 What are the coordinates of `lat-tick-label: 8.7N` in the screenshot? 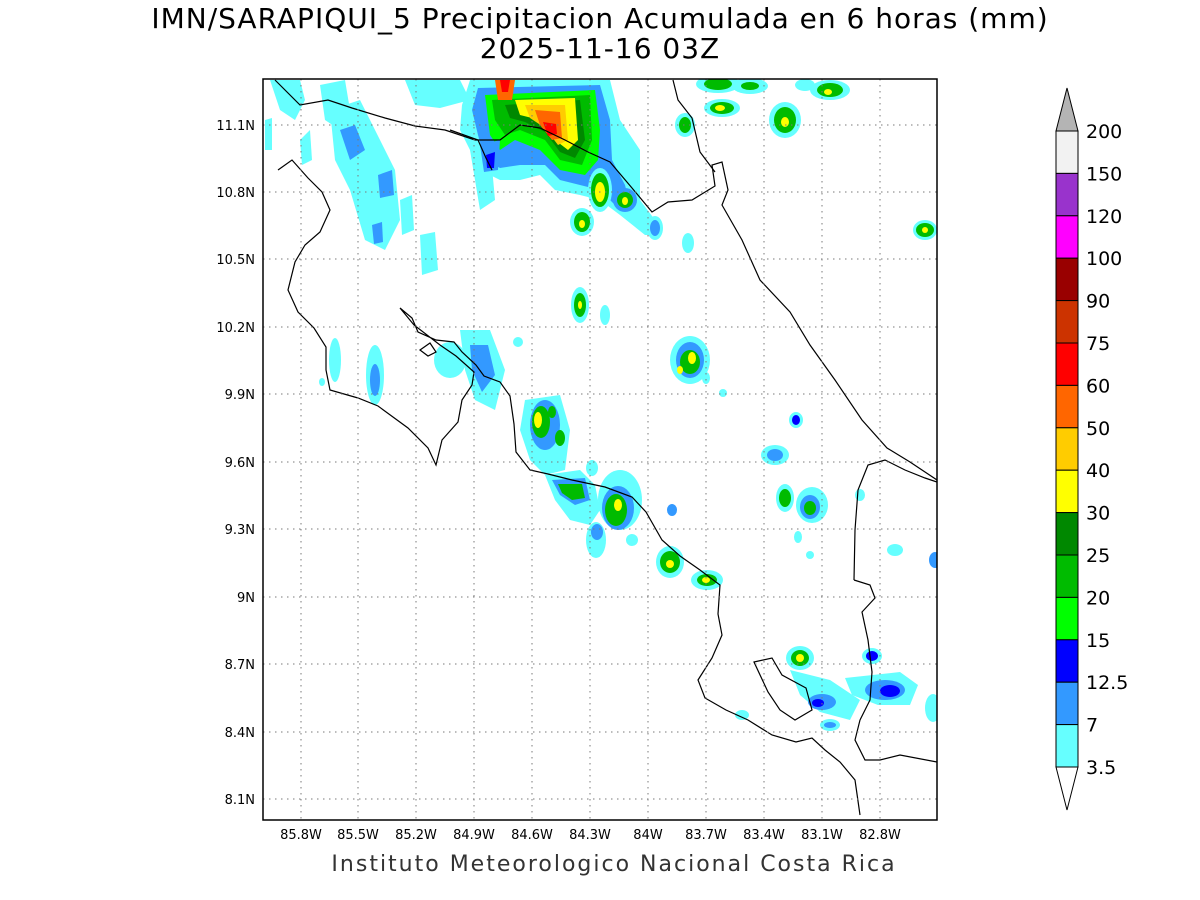 It's located at (240, 665).